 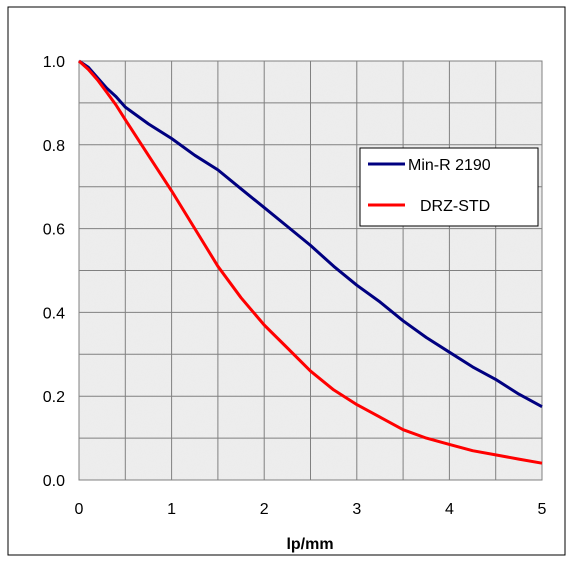 I want to click on x-axis-title: lp/mm, so click(x=309, y=544).